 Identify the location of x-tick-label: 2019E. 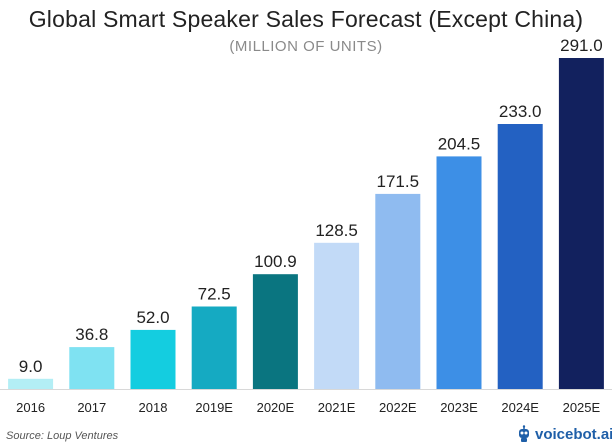
(214, 407).